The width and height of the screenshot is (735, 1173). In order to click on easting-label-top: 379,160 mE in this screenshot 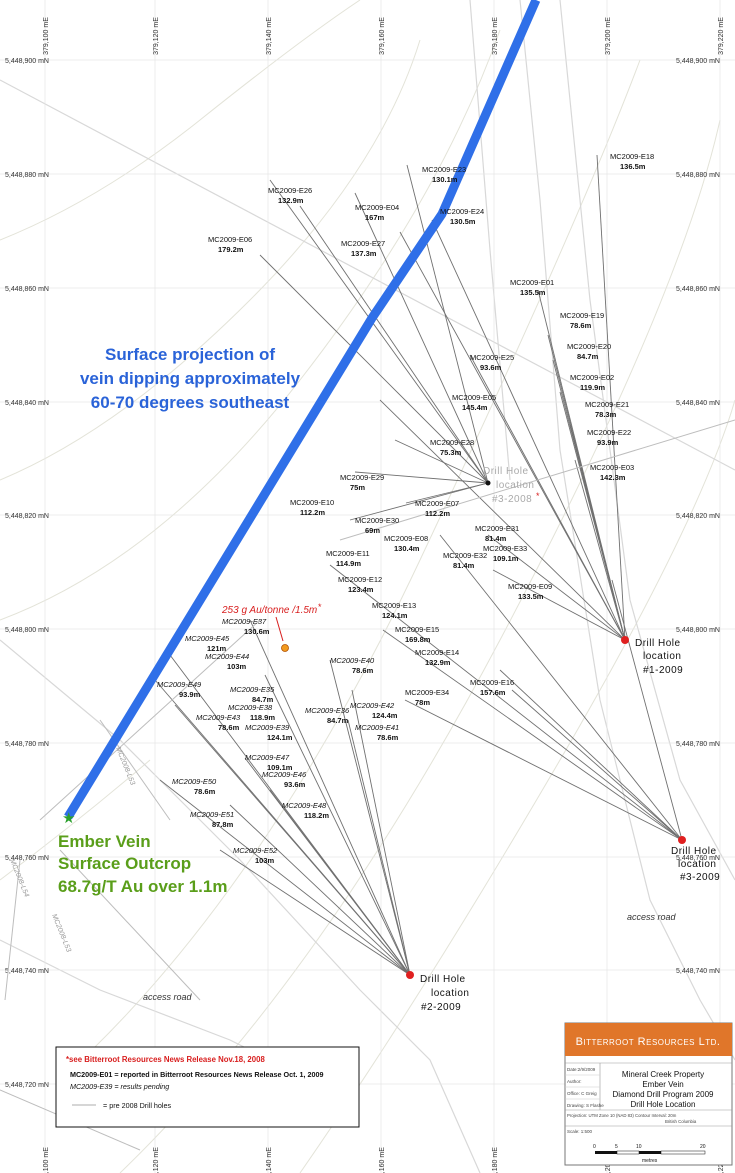, I will do `click(382, 36)`.